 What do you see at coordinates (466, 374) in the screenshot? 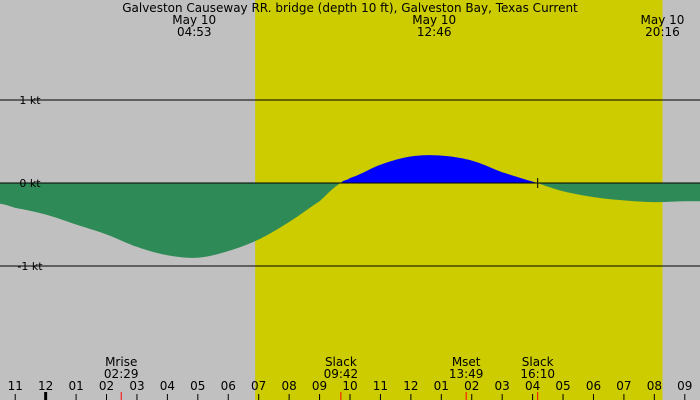
I see `event-time-label: 13:49` at bounding box center [466, 374].